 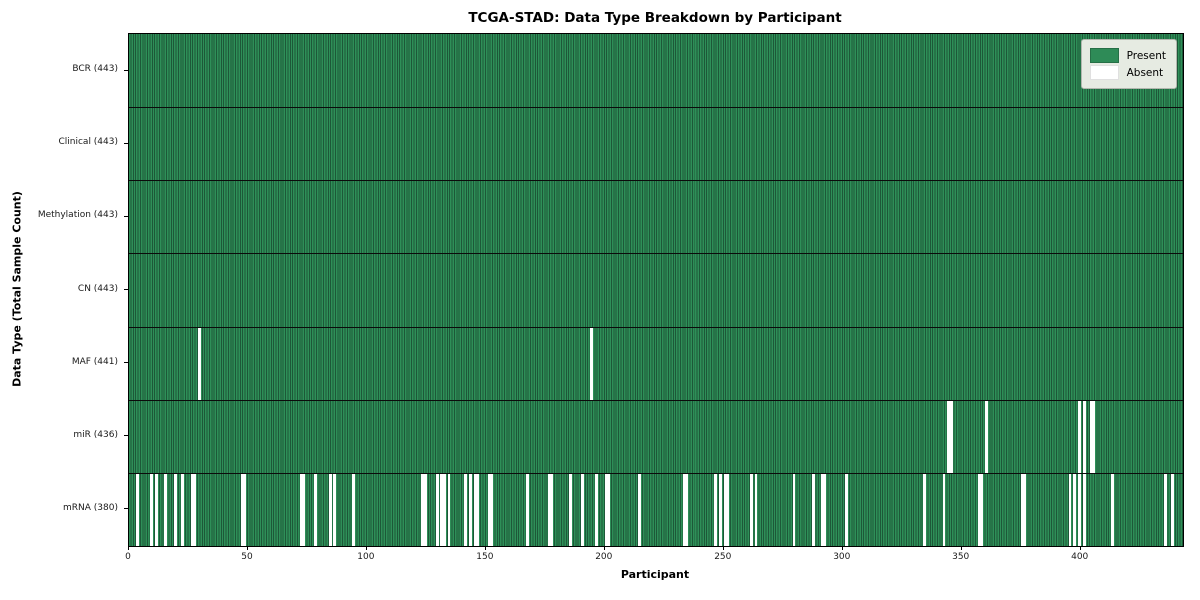 I want to click on x-tick-label: 300, so click(x=842, y=557).